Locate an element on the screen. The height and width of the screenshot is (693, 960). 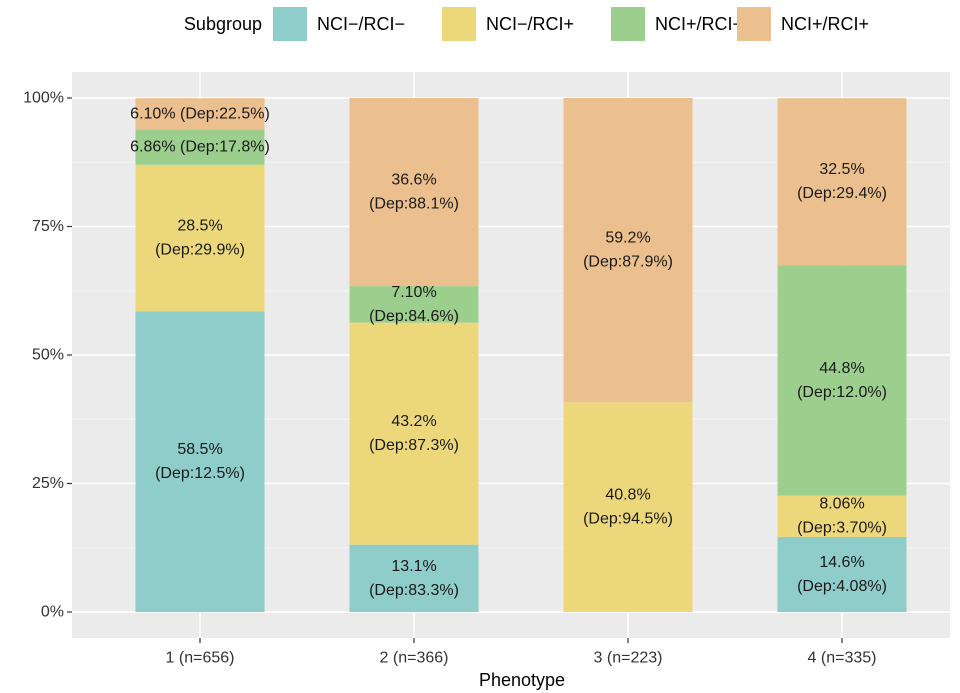
data-label: (Dep:94.5%) is located at coordinates (628, 519).